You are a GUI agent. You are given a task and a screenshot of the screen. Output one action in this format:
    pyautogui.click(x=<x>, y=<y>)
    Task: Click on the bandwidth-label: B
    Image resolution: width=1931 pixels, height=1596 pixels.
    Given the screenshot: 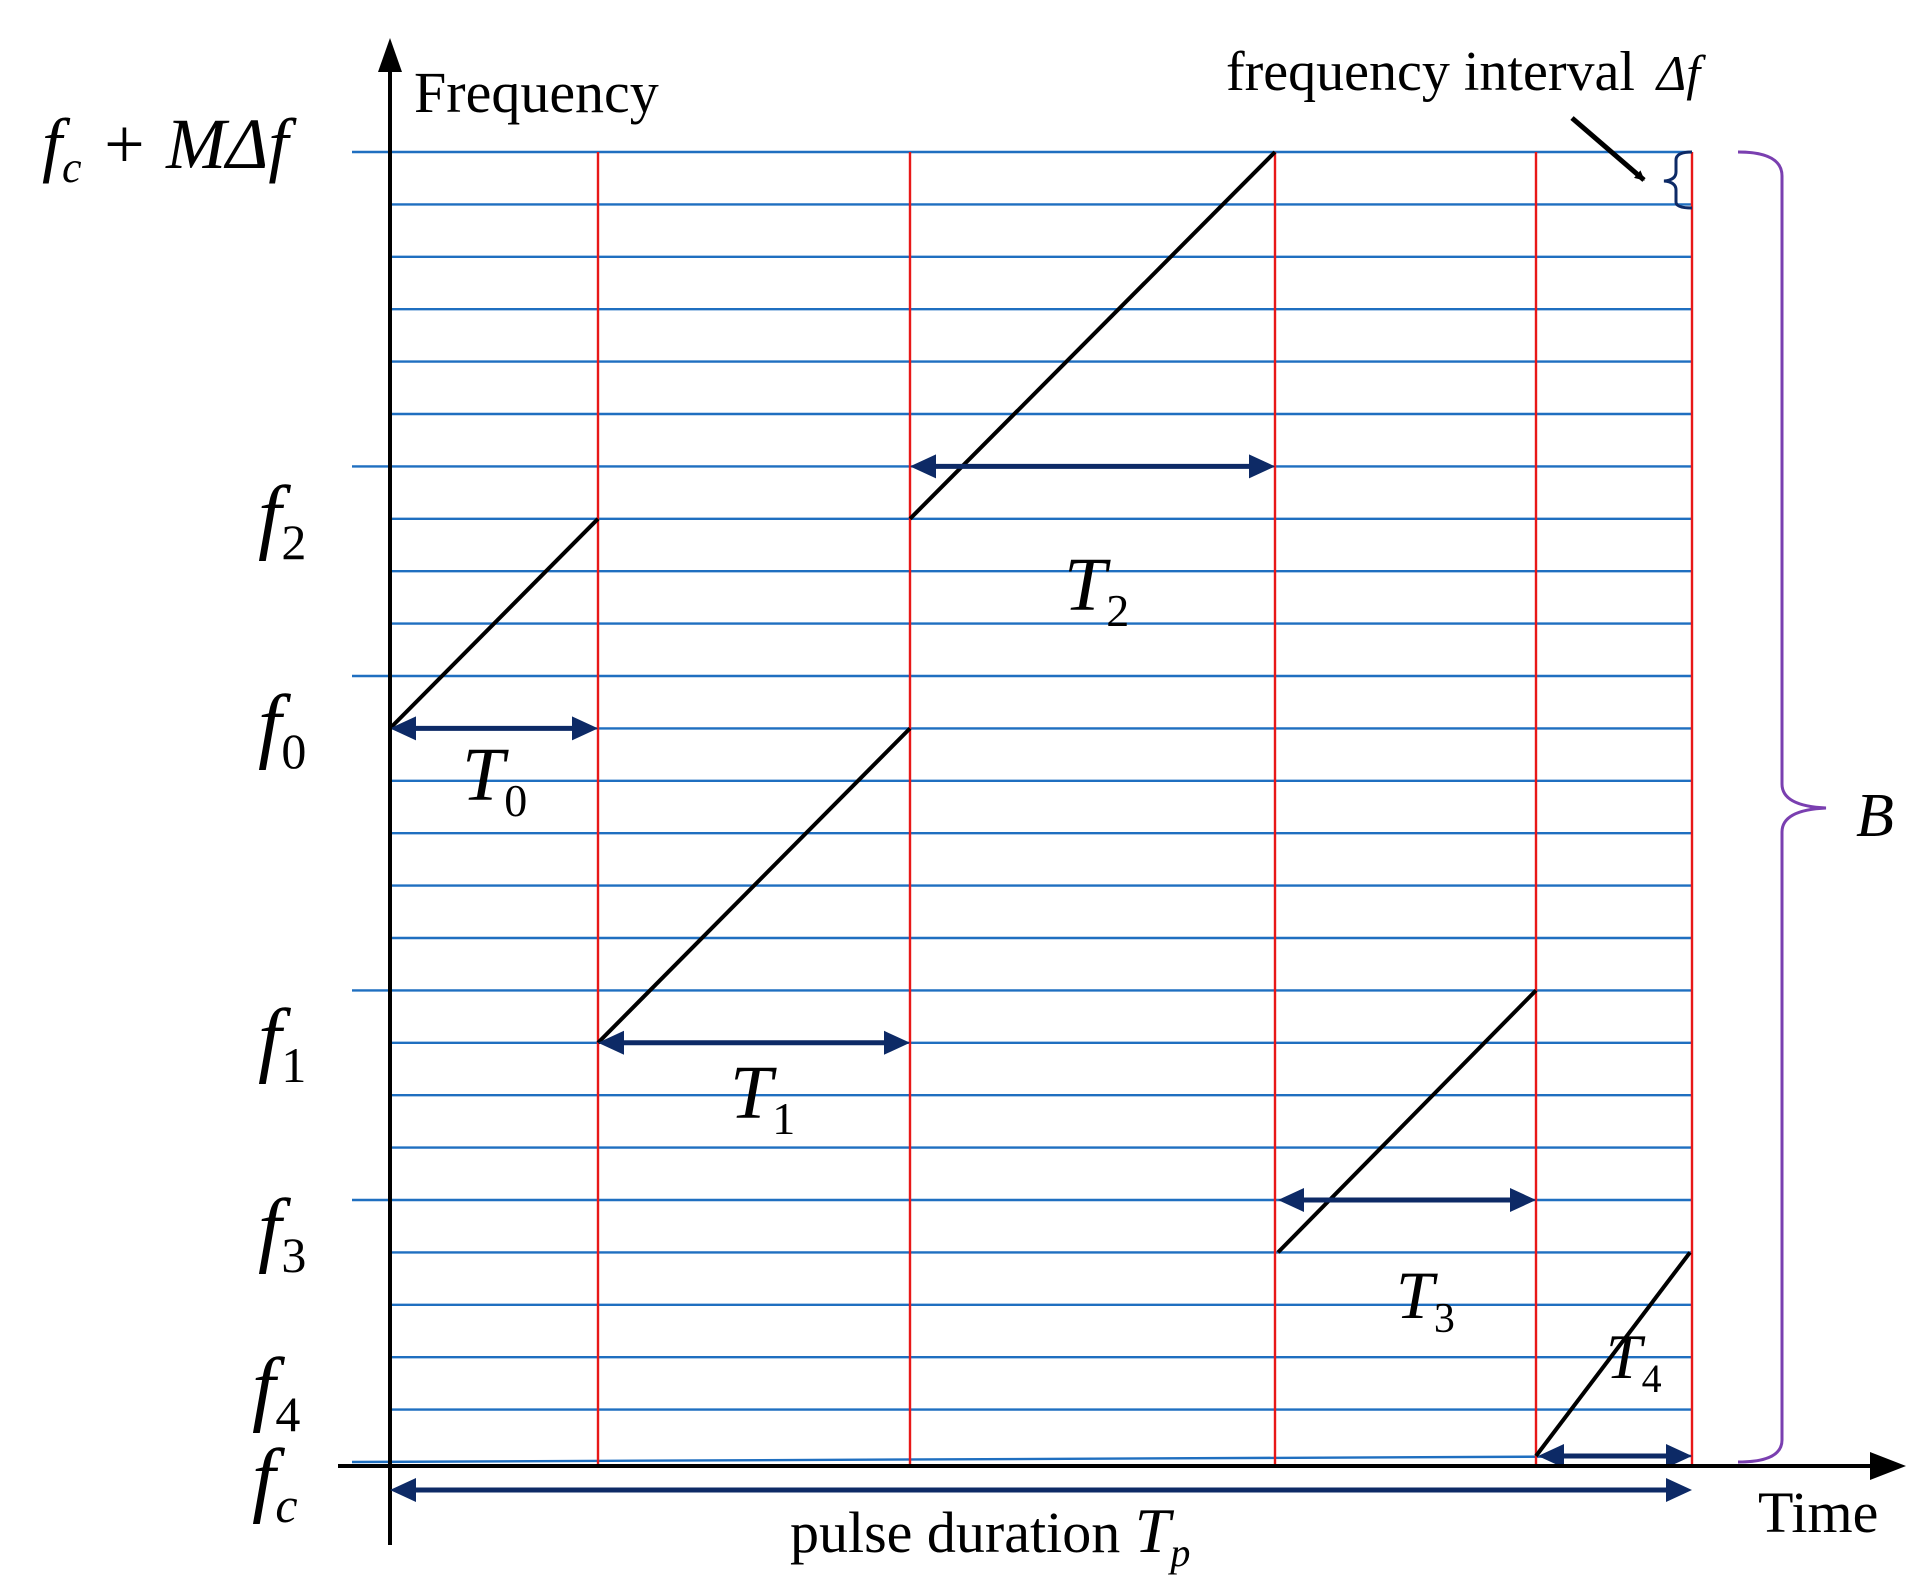 What is the action you would take?
    pyautogui.click(x=1875, y=816)
    